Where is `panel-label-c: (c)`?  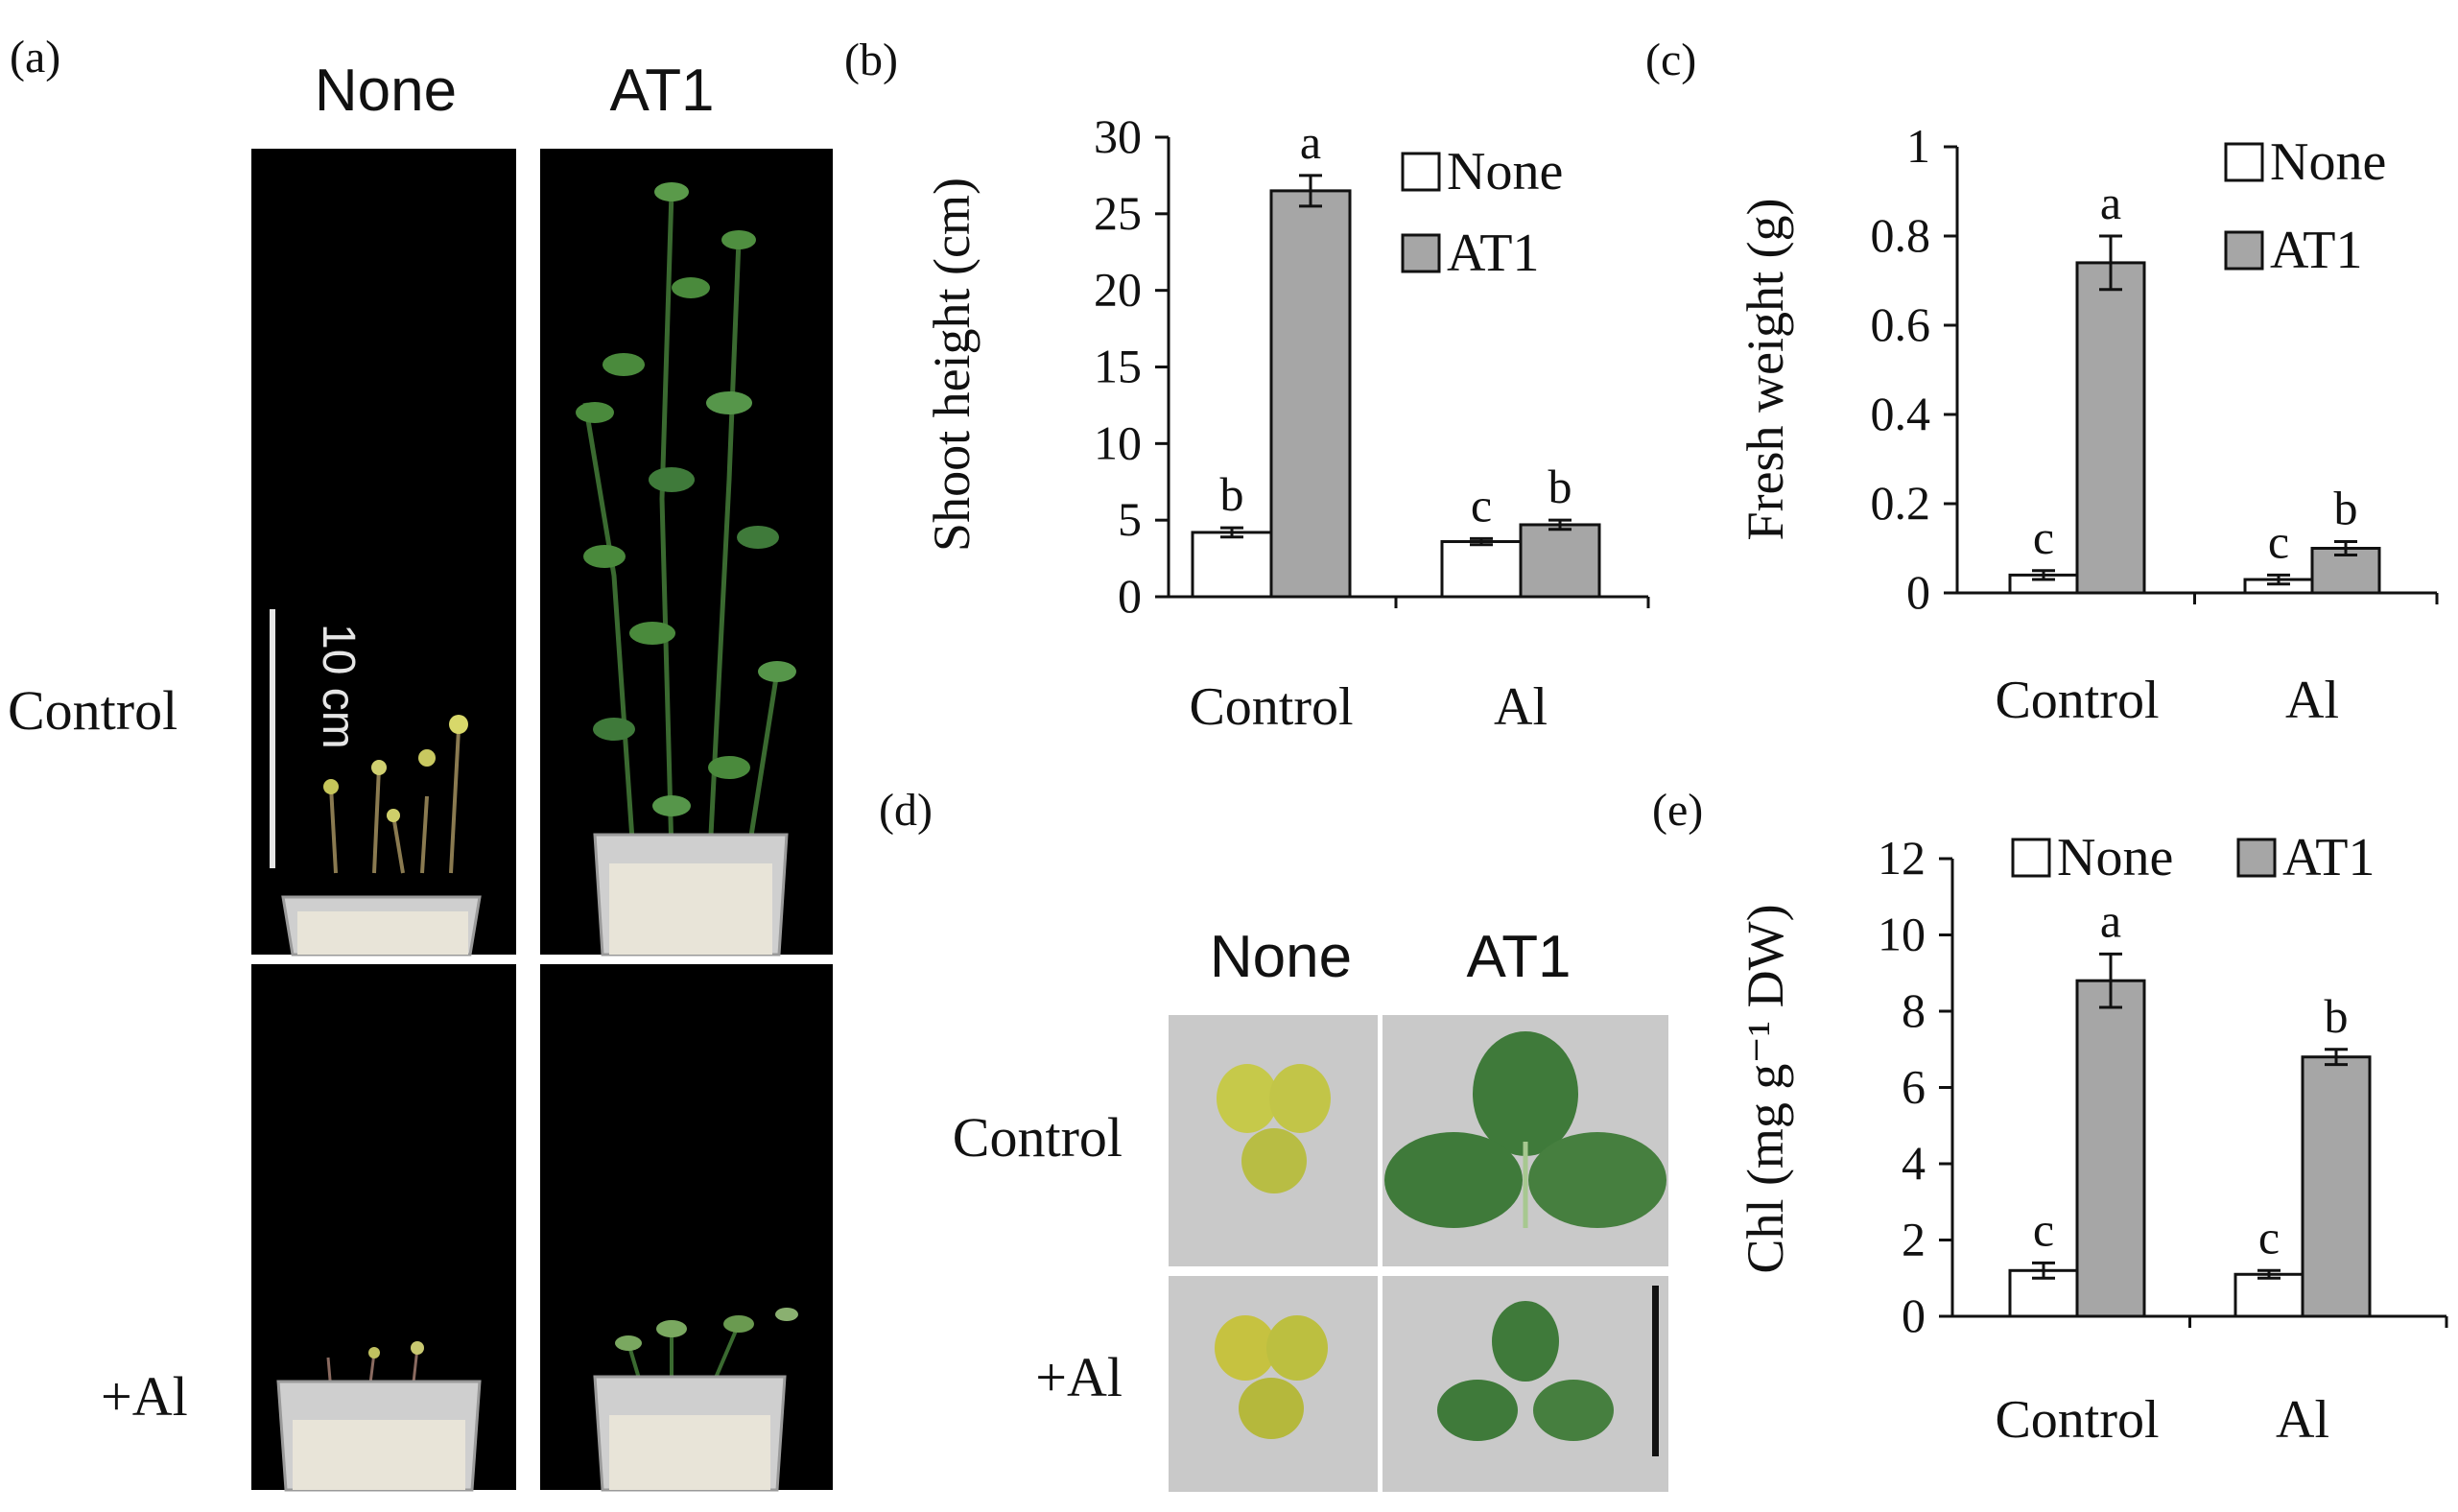
panel-label-c: (c) is located at coordinates (1670, 60).